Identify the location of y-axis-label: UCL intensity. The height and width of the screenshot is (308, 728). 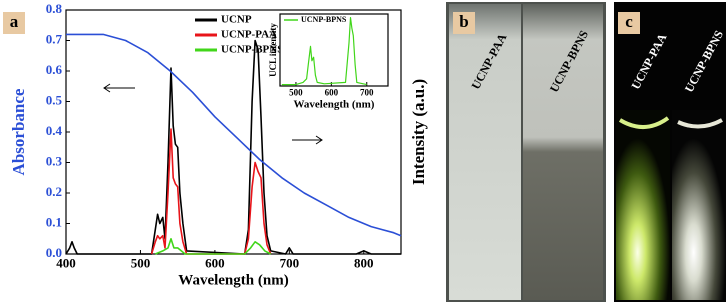
(273, 50).